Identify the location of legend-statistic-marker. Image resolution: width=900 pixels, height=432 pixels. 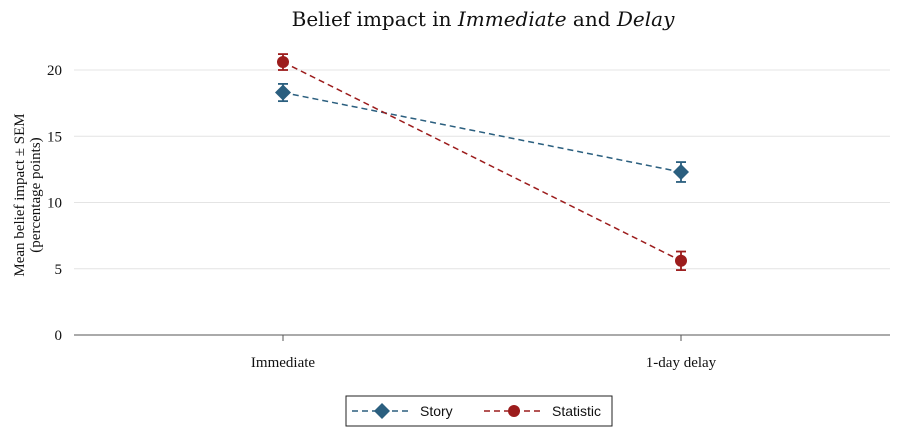
(514, 411).